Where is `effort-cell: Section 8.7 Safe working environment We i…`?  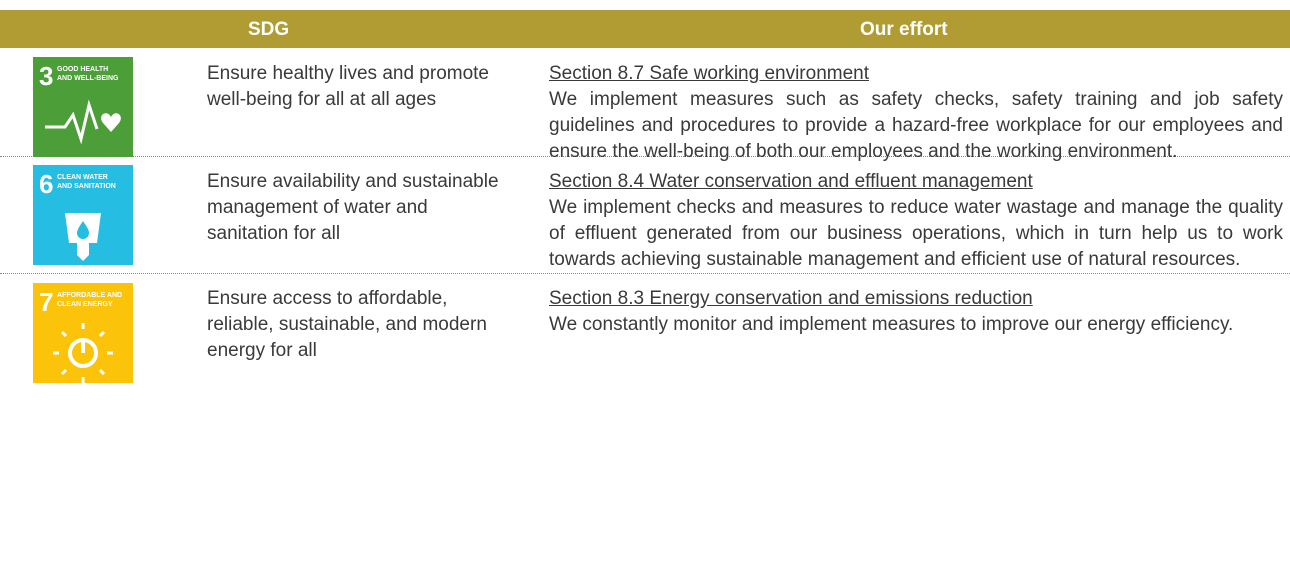
effort-cell: Section 8.7 Safe working environment We i… is located at coordinates (916, 113).